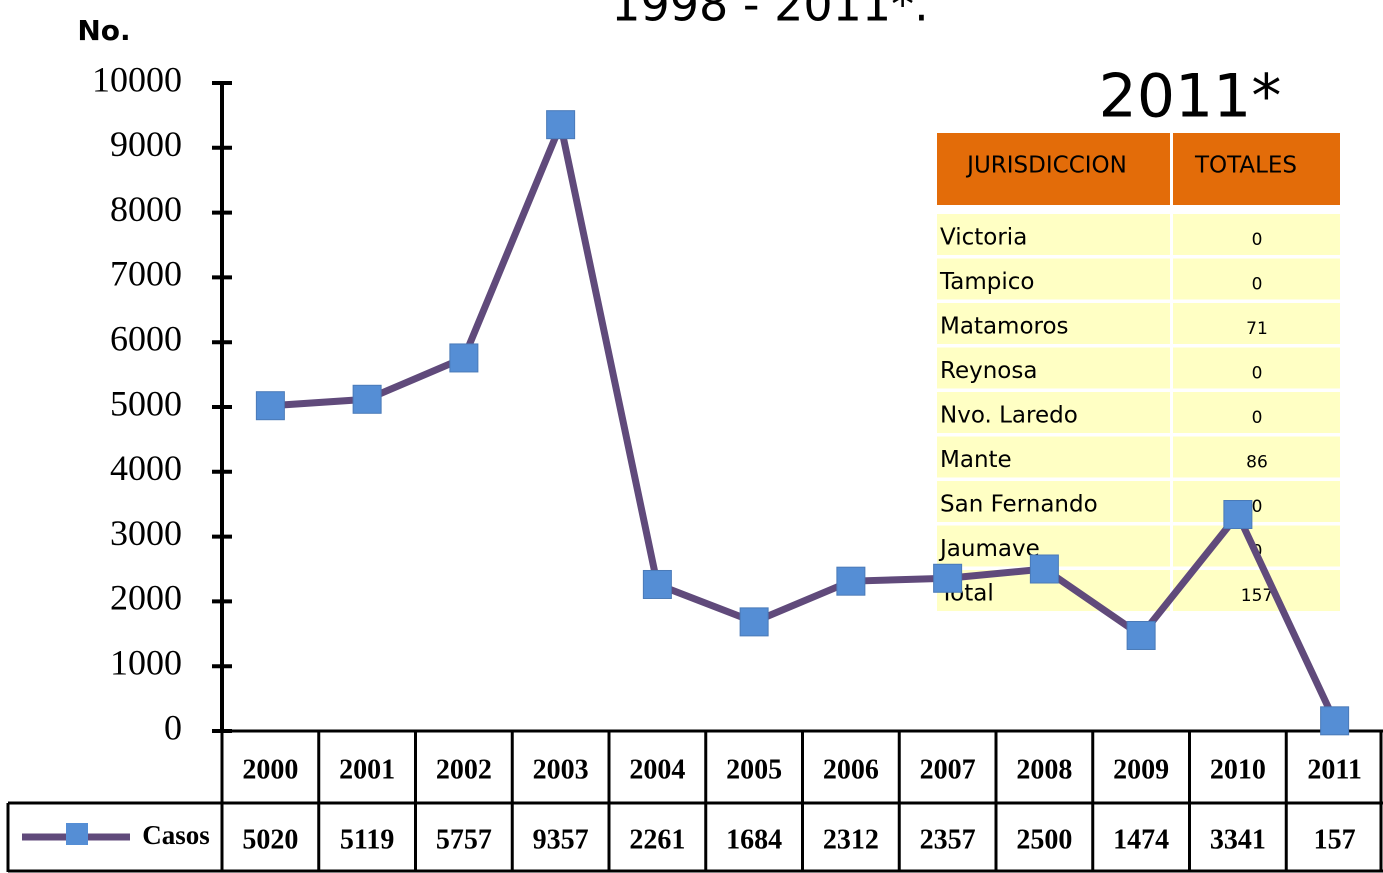  I want to click on table-value: 2500, so click(1044, 839).